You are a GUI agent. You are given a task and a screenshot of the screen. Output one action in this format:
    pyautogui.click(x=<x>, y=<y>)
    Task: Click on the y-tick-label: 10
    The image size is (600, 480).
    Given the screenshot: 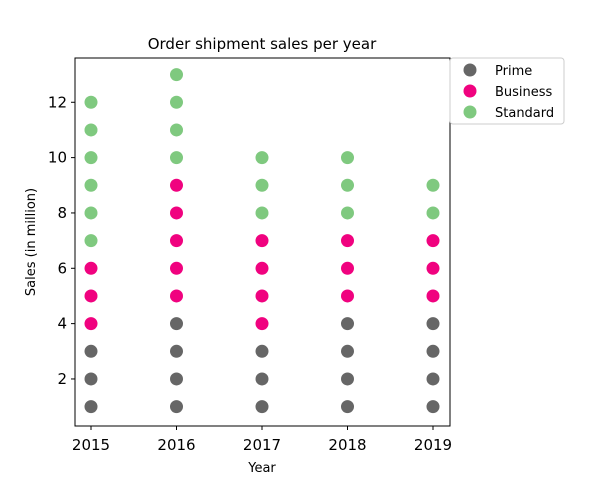 What is the action you would take?
    pyautogui.click(x=57, y=158)
    